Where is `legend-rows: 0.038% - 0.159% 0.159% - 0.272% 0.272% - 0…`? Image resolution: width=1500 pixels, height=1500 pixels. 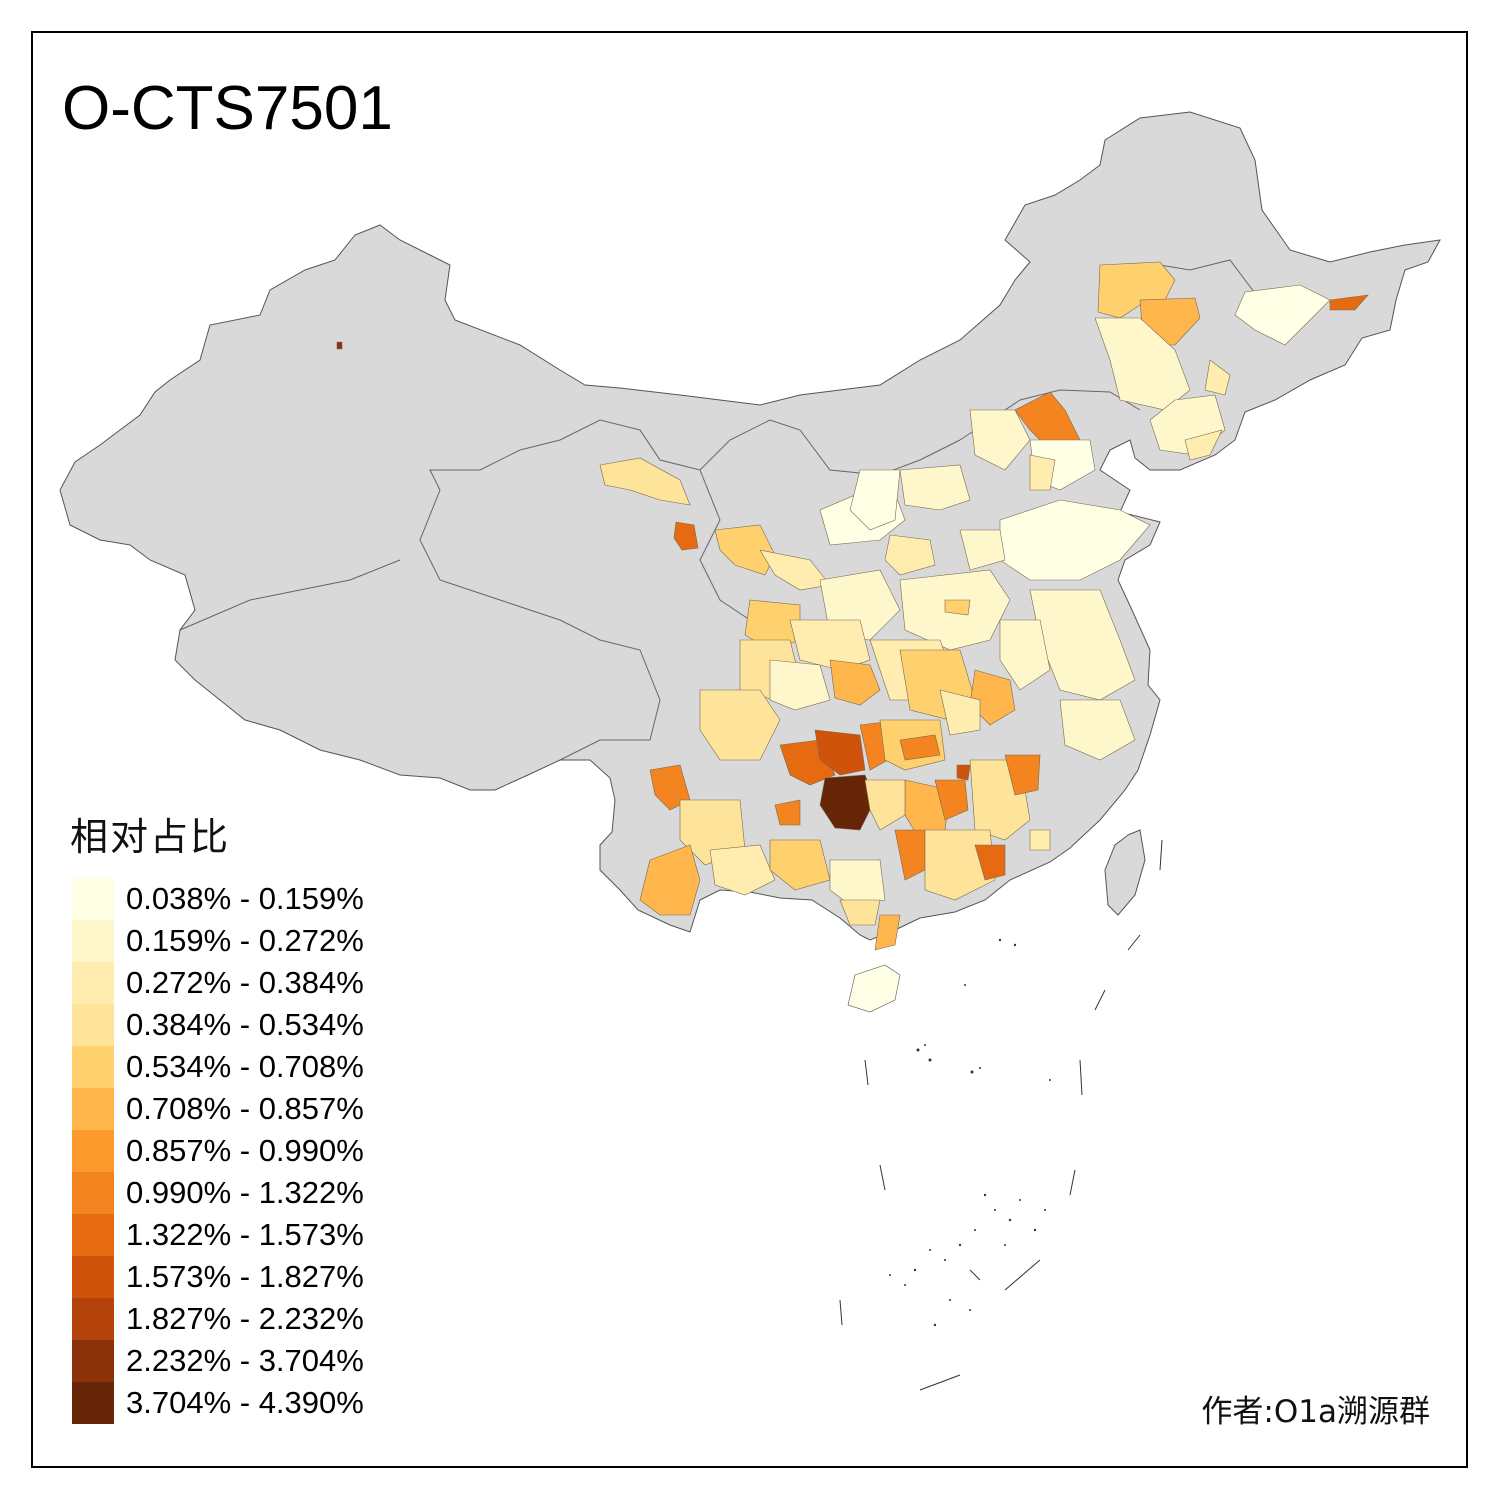
legend-rows: 0.038% - 0.159% 0.159% - 0.272% 0.272% - 0… is located at coordinates (217, 1151).